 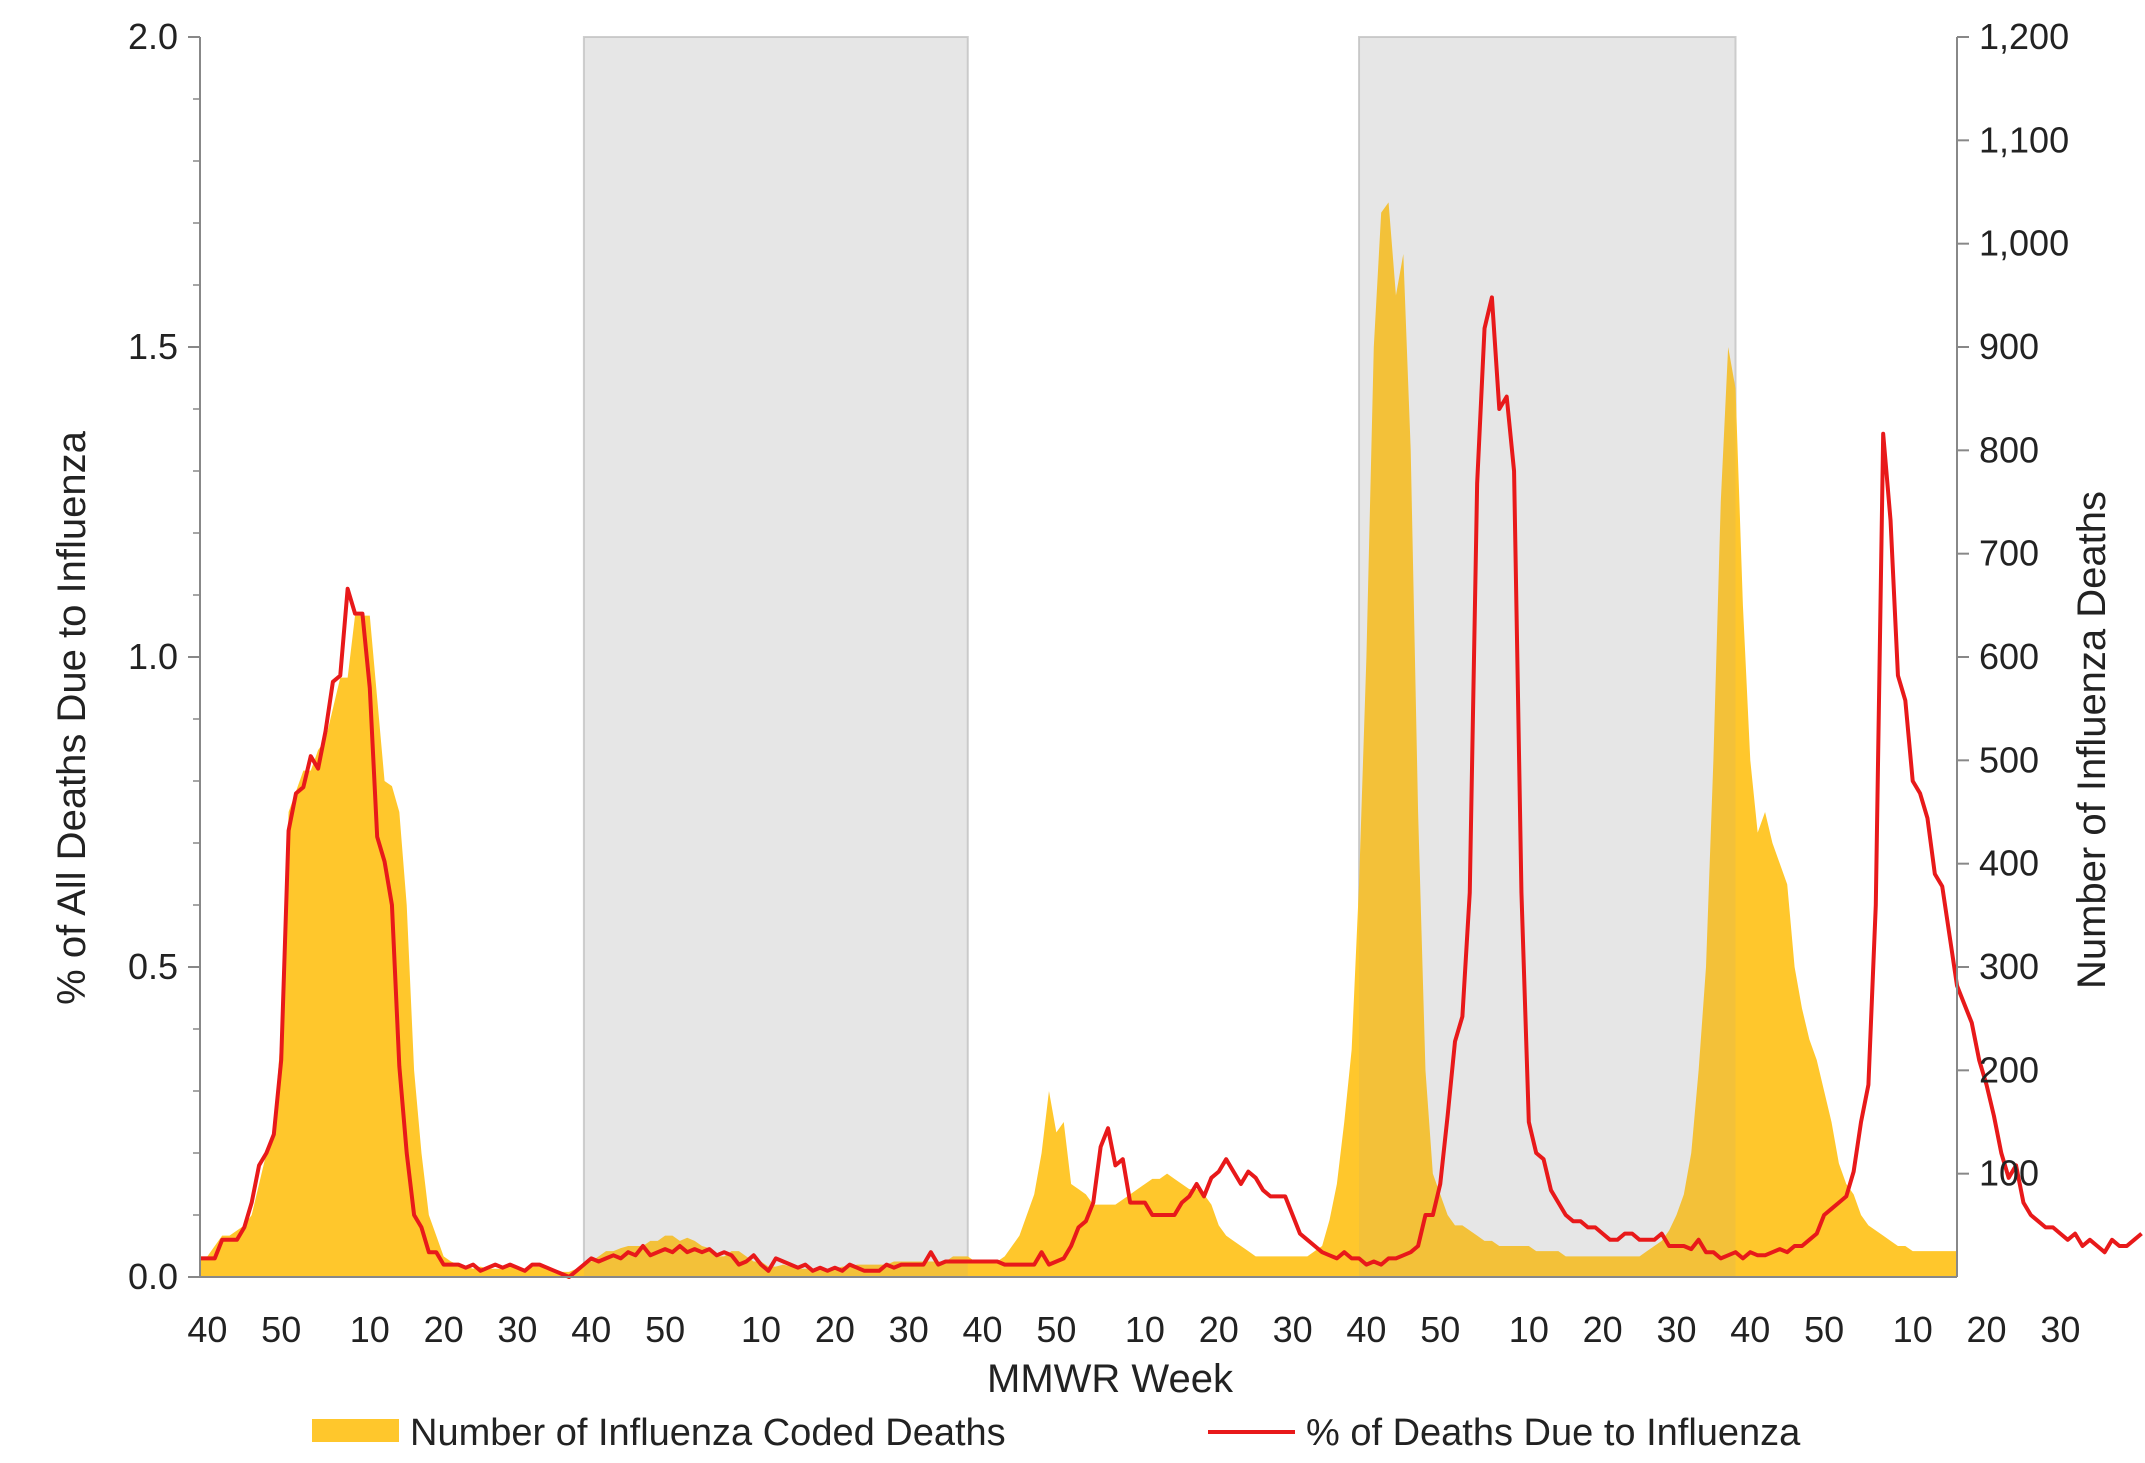 I want to click on y-right-tick-label: 300, so click(x=2009, y=966).